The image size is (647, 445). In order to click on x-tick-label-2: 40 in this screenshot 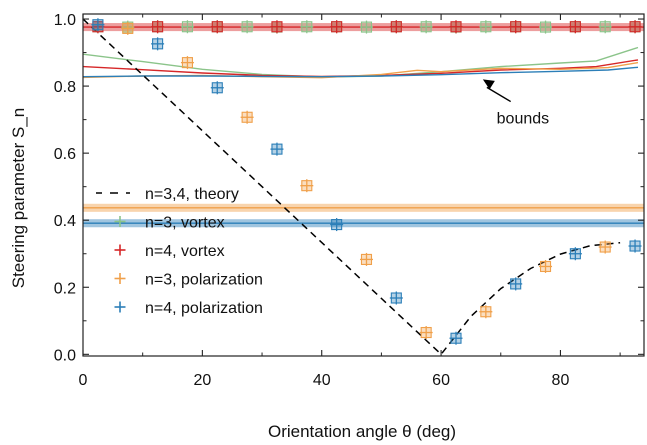, I will do `click(322, 380)`.